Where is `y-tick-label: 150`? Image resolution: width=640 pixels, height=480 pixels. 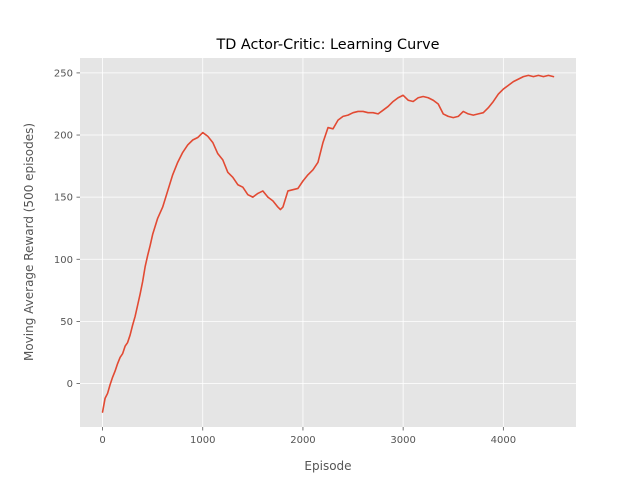
y-tick-label: 150 is located at coordinates (63, 198).